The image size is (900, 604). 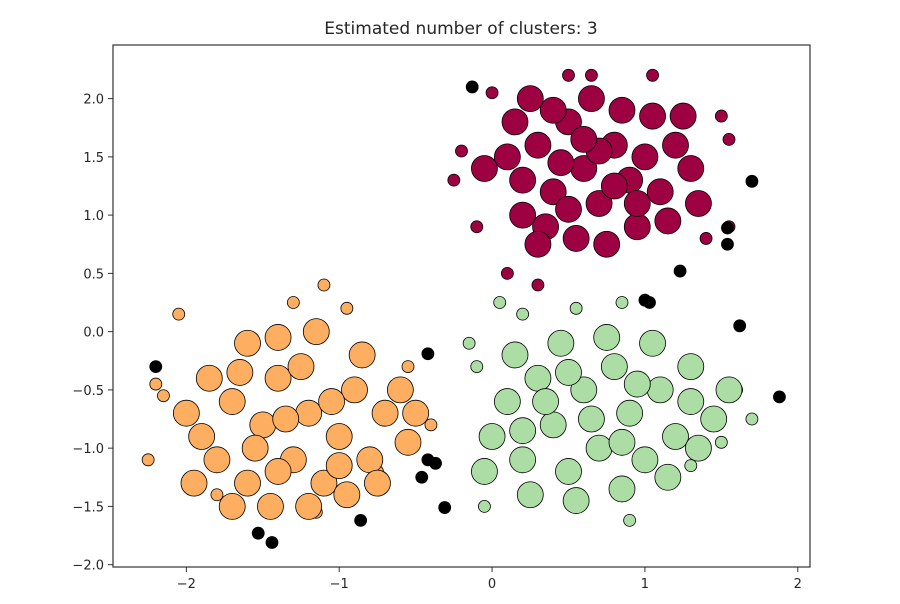 I want to click on y-tick-label: 1.0, so click(x=93, y=216).